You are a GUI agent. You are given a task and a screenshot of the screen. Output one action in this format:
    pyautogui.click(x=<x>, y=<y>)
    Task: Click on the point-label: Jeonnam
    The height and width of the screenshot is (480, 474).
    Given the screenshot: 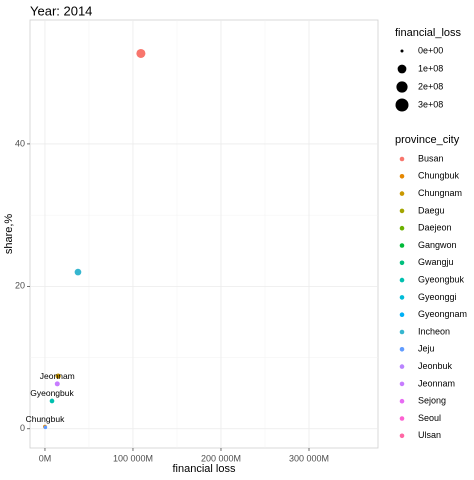 What is the action you would take?
    pyautogui.click(x=57, y=376)
    